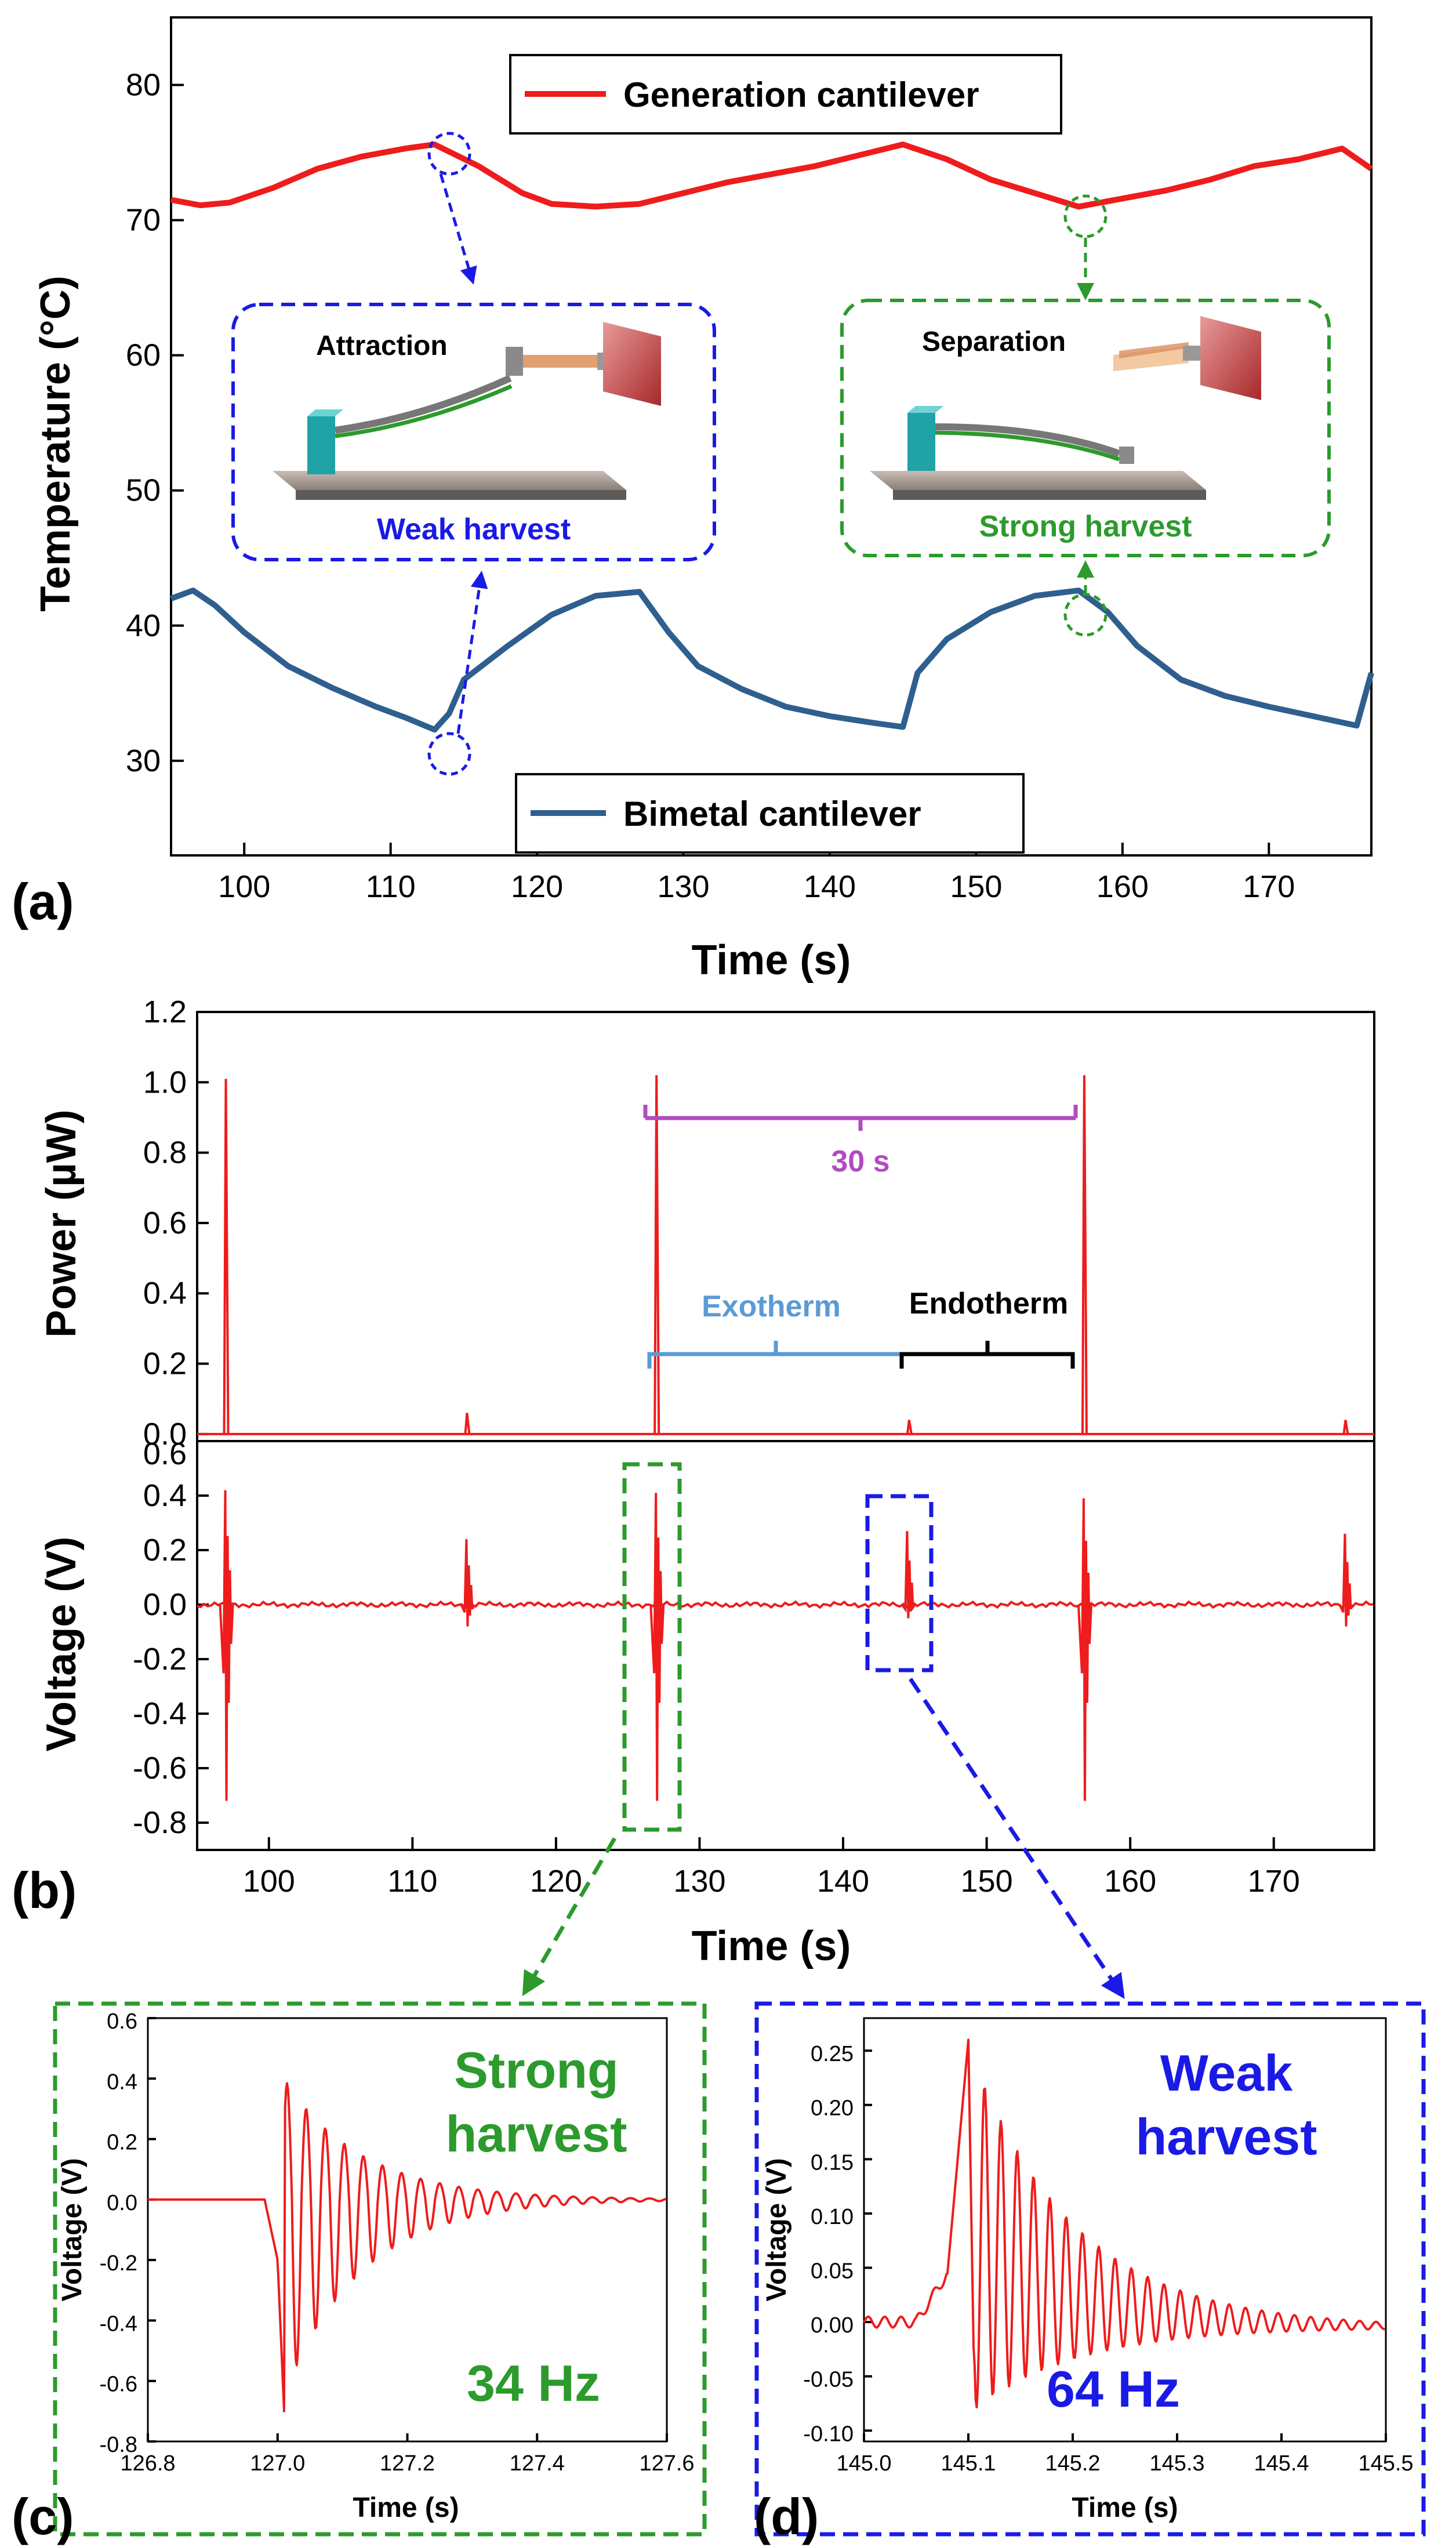  I want to click on weak-zoom-plot-frame, so click(1125, 2230).